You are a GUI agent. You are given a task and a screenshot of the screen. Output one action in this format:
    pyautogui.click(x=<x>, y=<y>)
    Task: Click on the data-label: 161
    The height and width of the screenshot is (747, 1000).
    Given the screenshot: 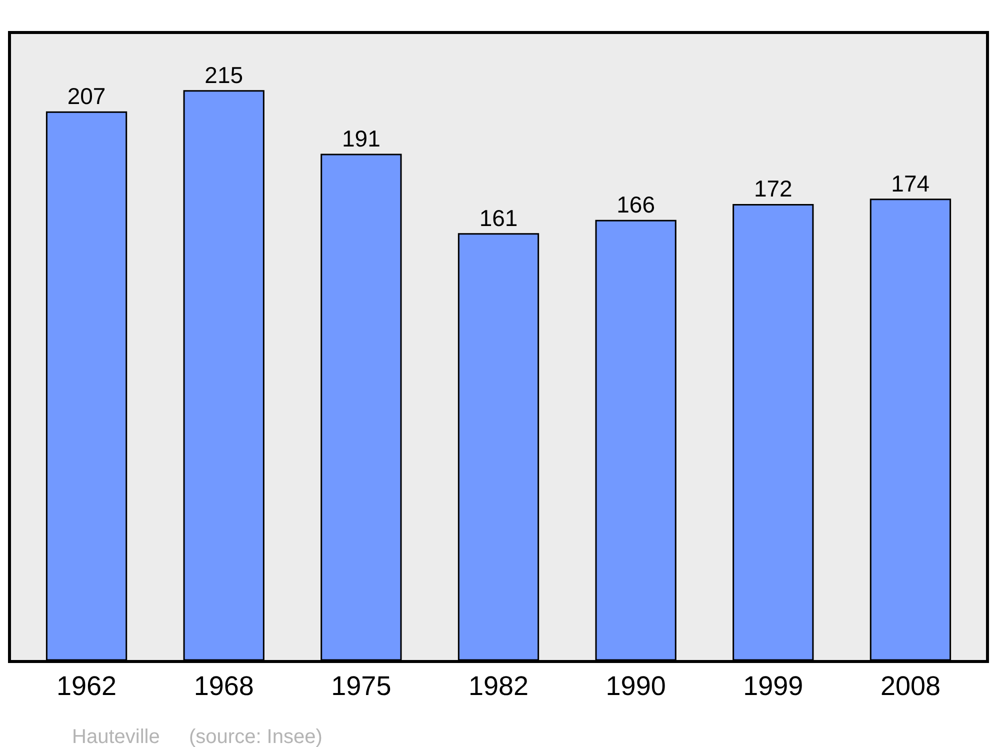 What is the action you would take?
    pyautogui.click(x=498, y=217)
    